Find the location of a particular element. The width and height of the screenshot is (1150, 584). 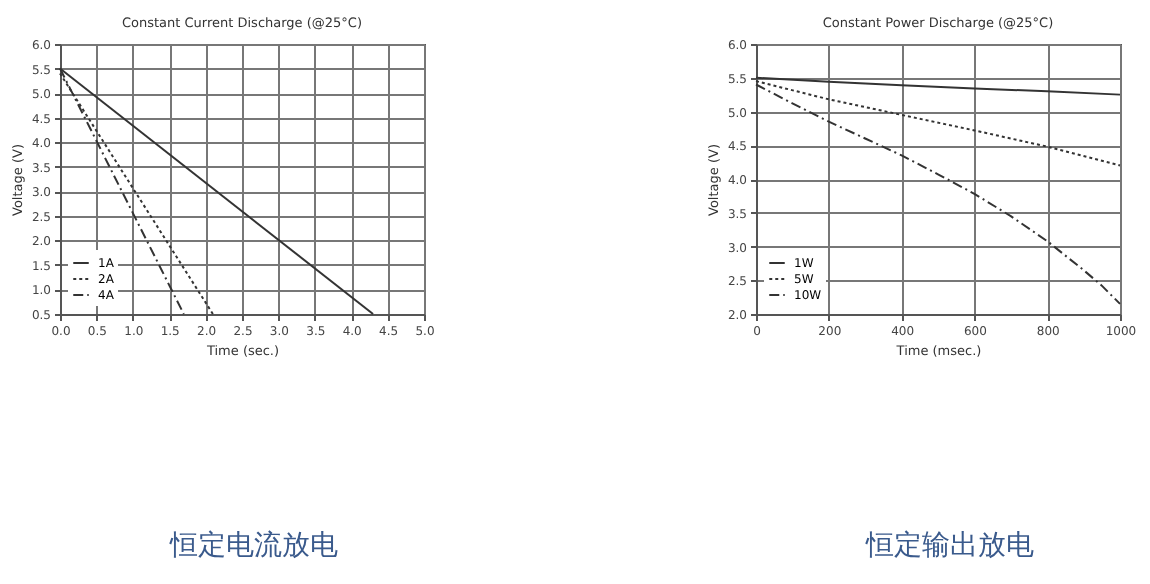

text: 恒定输出放电 is located at coordinates (949, 546).